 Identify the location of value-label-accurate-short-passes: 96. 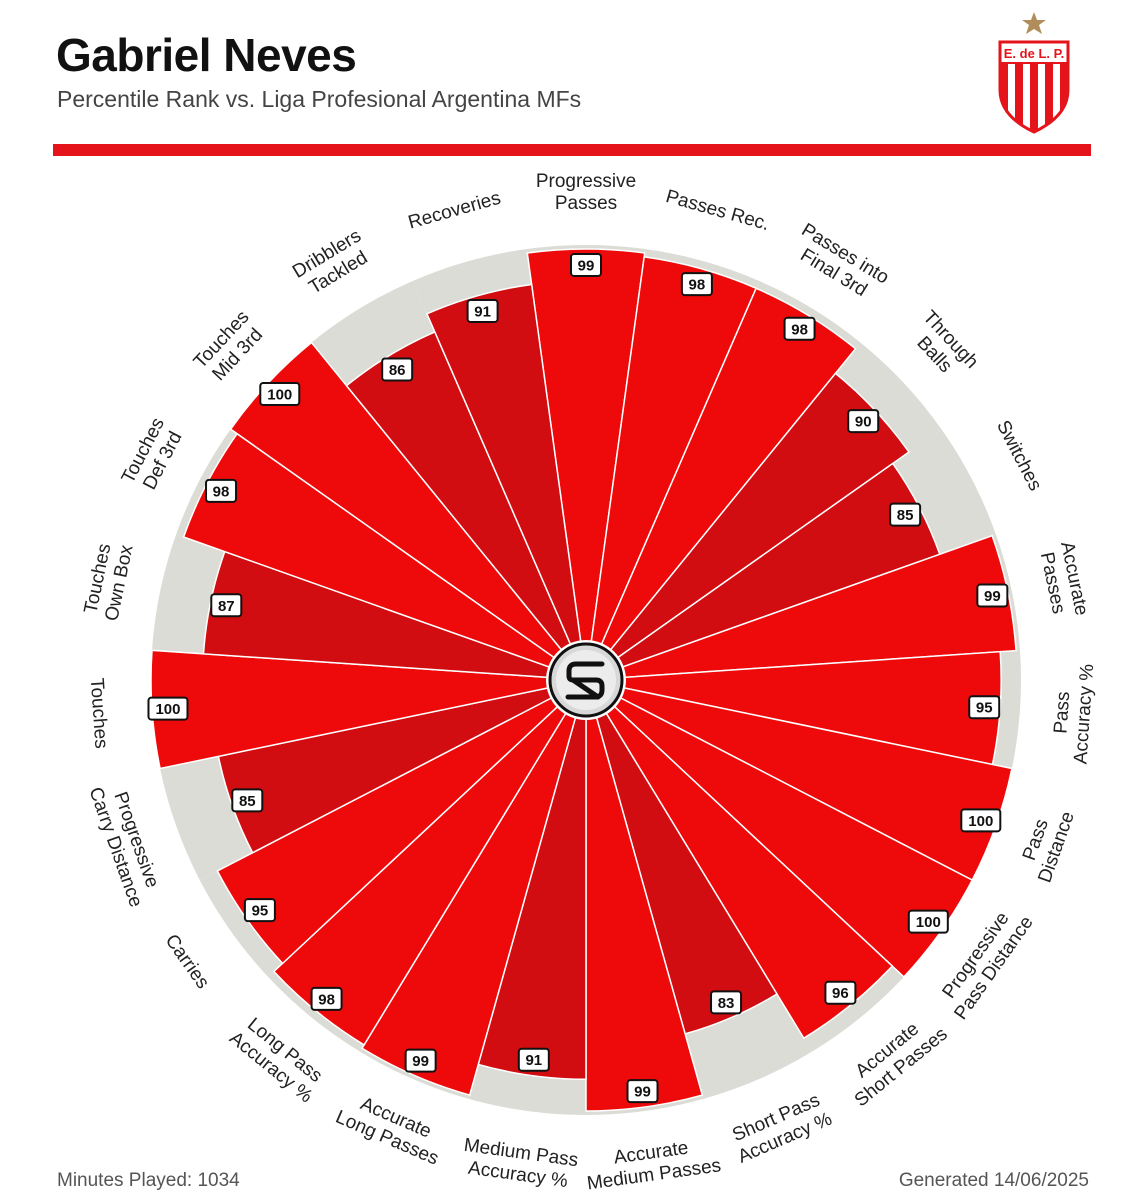
(840, 992).